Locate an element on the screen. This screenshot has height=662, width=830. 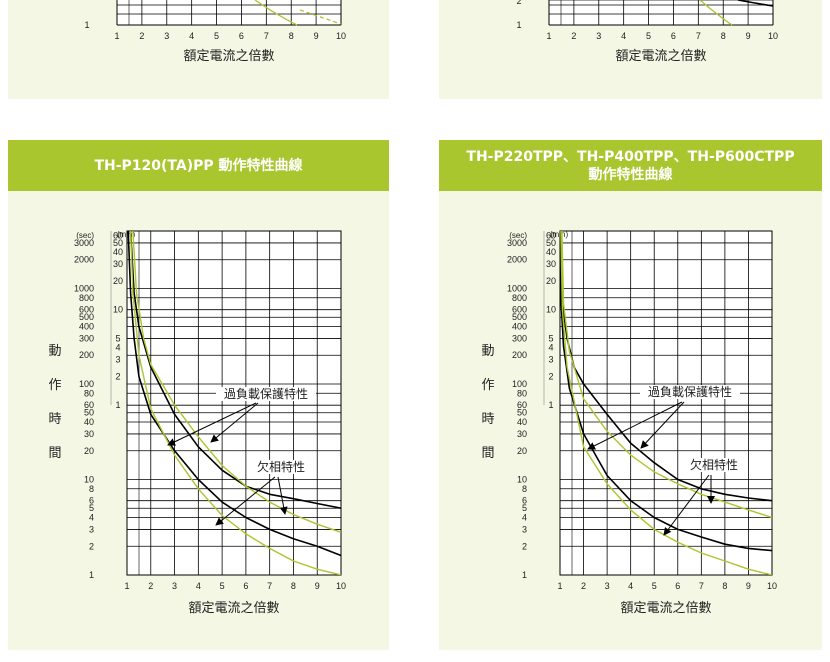
sec-tick-label: 50 is located at coordinates (522, 413).